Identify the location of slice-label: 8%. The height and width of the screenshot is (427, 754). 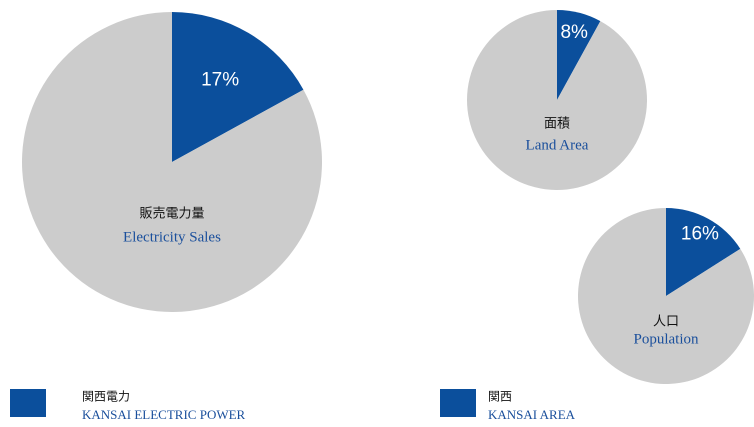
(574, 32).